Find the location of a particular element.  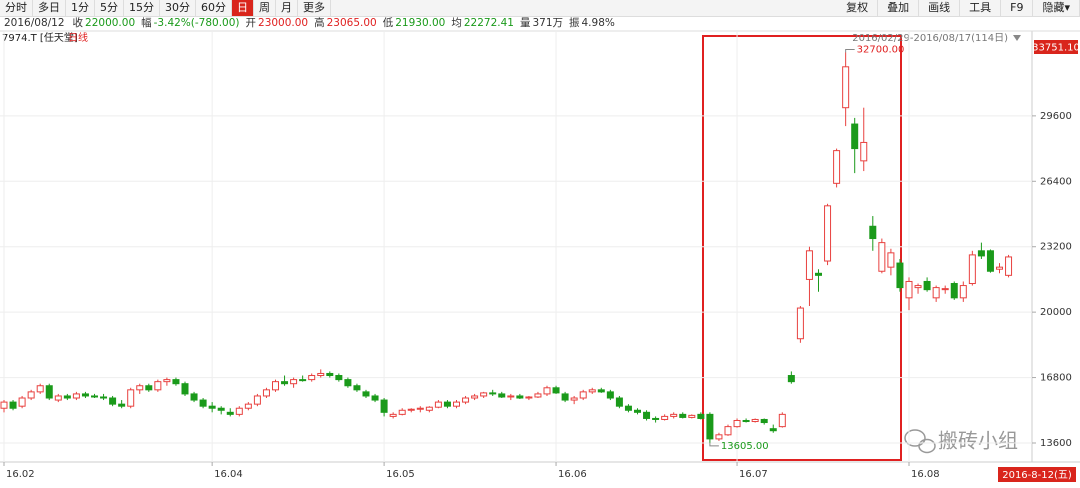

toolbar-button: 分时 is located at coordinates (16, 8).